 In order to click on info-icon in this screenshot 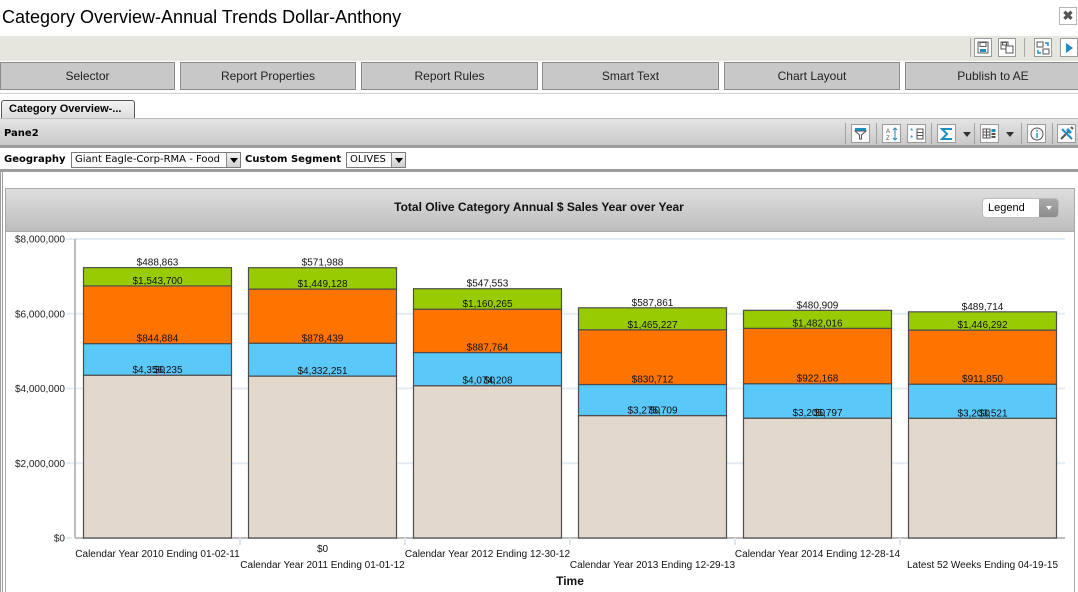, I will do `click(1036, 133)`.